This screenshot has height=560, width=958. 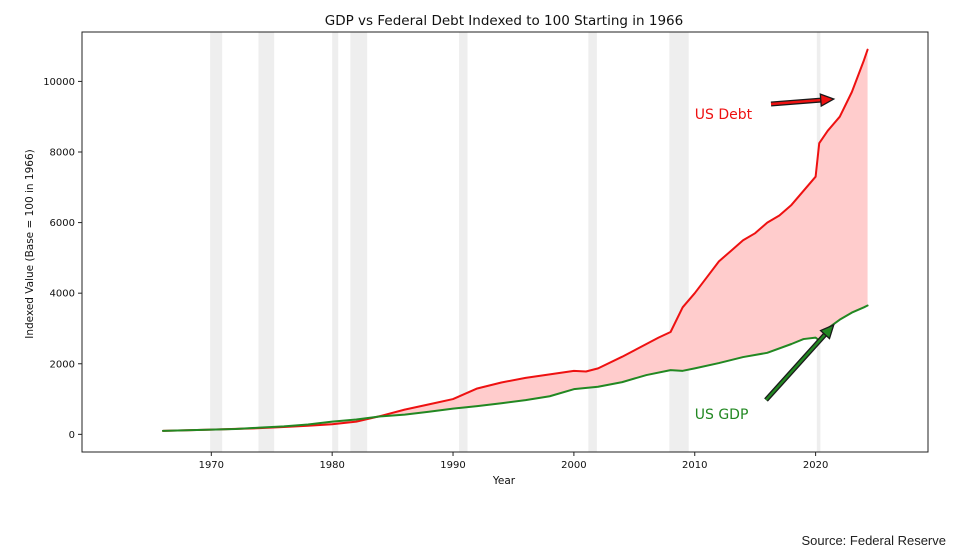 I want to click on y-tick-label-2000: 2000, so click(x=62, y=364).